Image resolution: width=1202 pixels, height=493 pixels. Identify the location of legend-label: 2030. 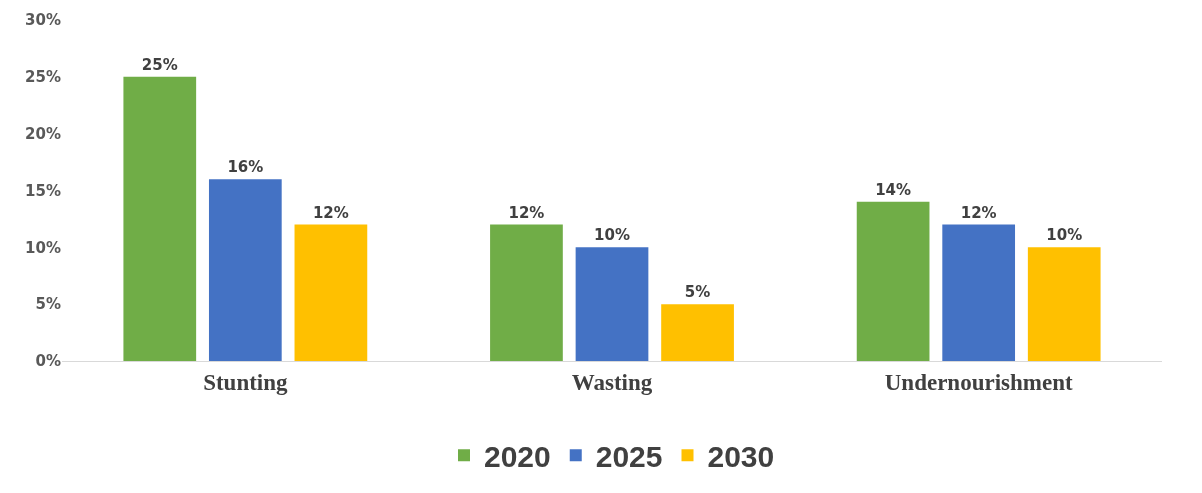
(741, 456).